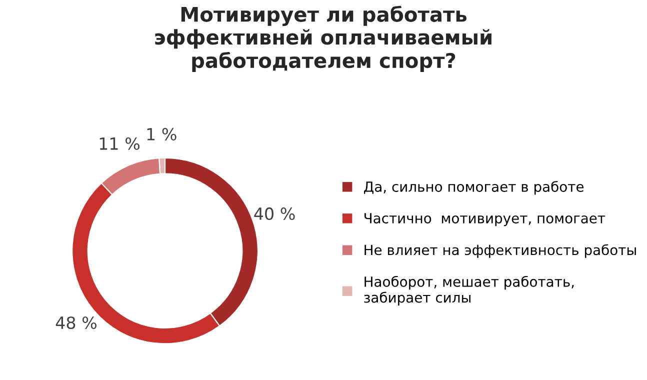 This screenshot has width=647, height=380. What do you see at coordinates (485, 219) in the screenshot?
I see `legend-label: Частично мотивирует, помогает` at bounding box center [485, 219].